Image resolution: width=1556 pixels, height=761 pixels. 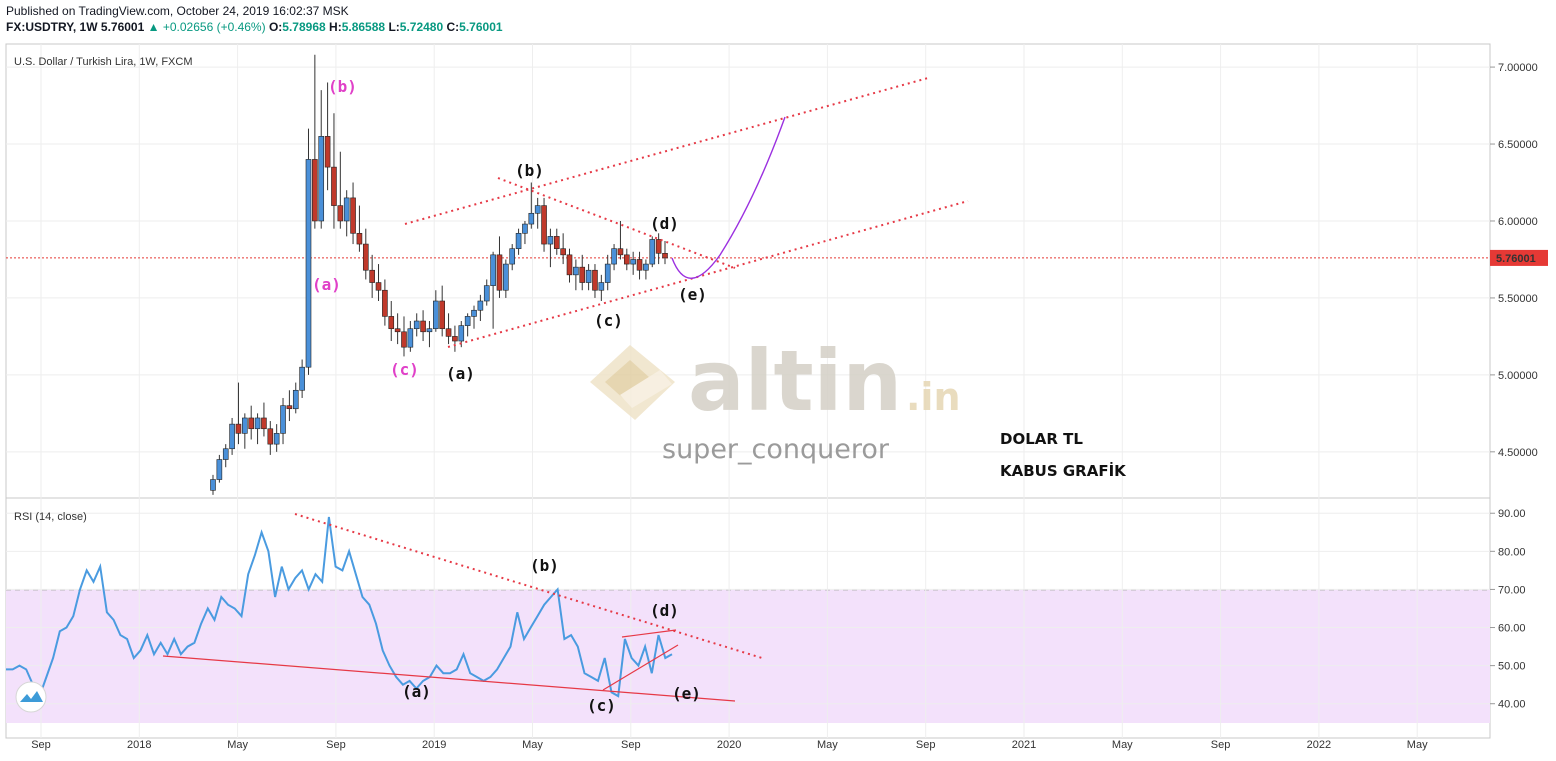 What do you see at coordinates (1063, 470) in the screenshot?
I see `note-line-2: KABUS GRAFİK` at bounding box center [1063, 470].